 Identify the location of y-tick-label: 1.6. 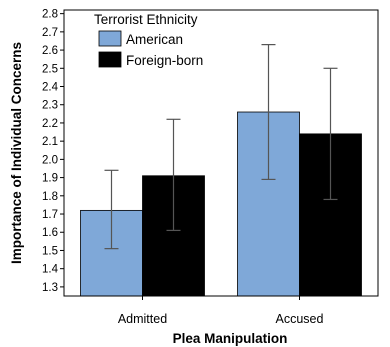
(50, 233).